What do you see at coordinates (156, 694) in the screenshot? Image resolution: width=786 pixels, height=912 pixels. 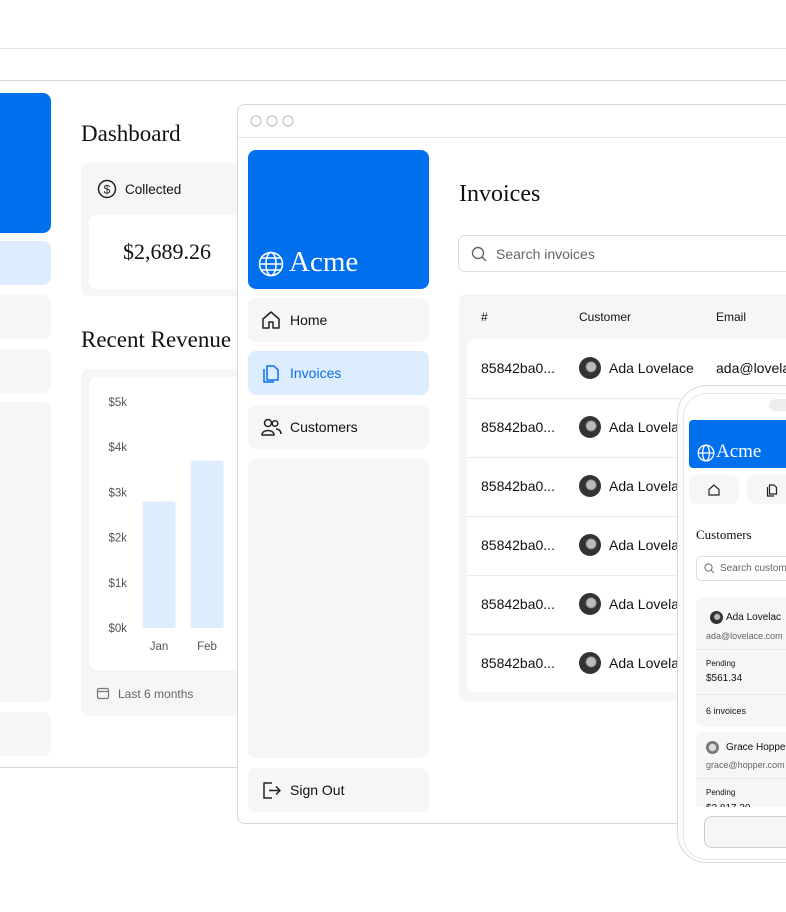 I see `chart-footer: Last 6 months` at bounding box center [156, 694].